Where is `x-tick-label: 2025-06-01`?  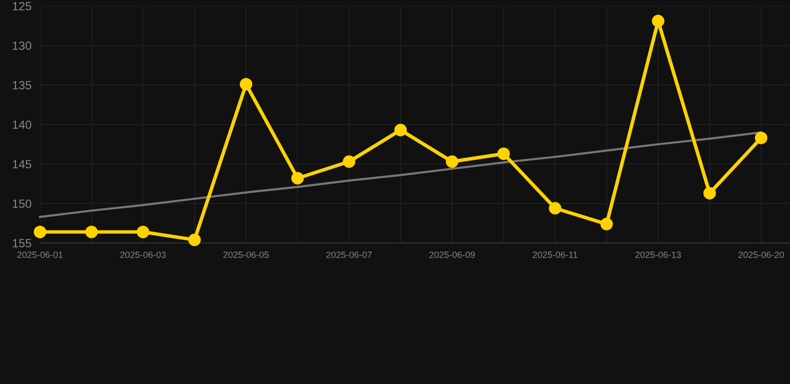
x-tick-label: 2025-06-01 is located at coordinates (40, 255).